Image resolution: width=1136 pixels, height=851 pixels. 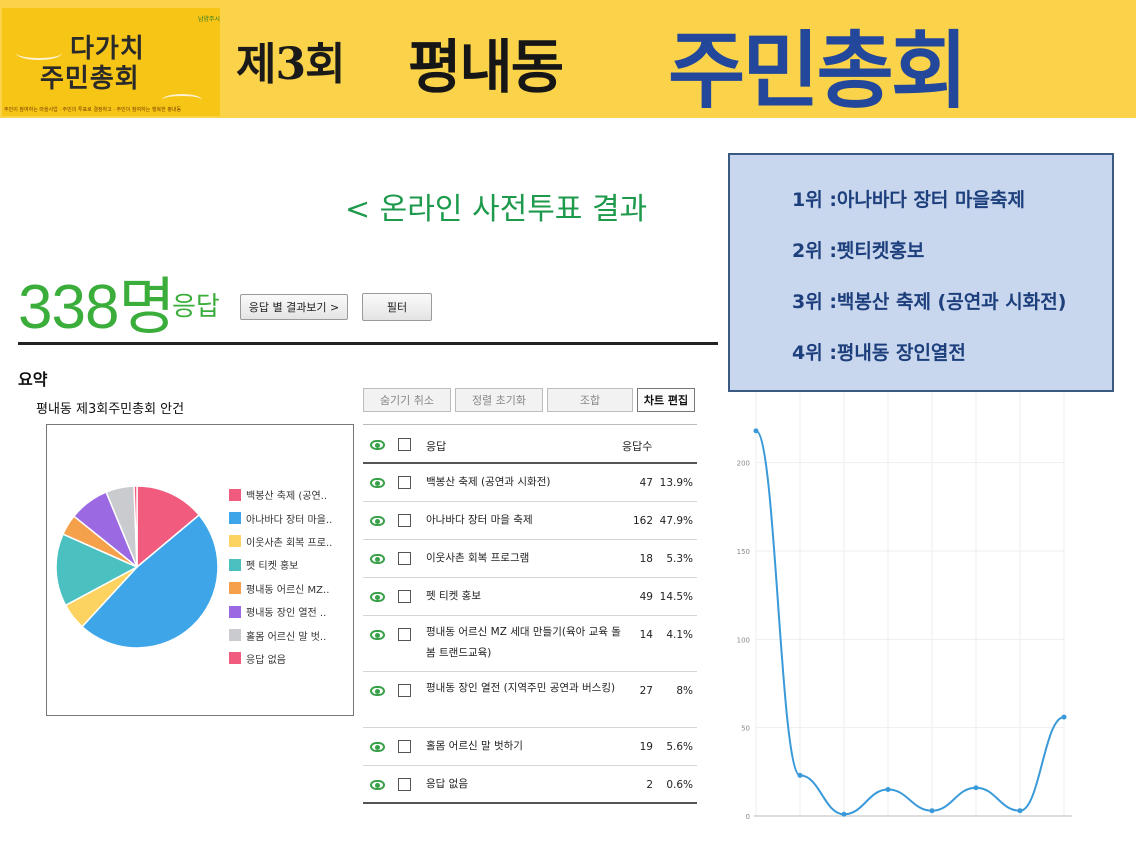 What do you see at coordinates (436, 446) in the screenshot?
I see `answer-column-header: 응답` at bounding box center [436, 446].